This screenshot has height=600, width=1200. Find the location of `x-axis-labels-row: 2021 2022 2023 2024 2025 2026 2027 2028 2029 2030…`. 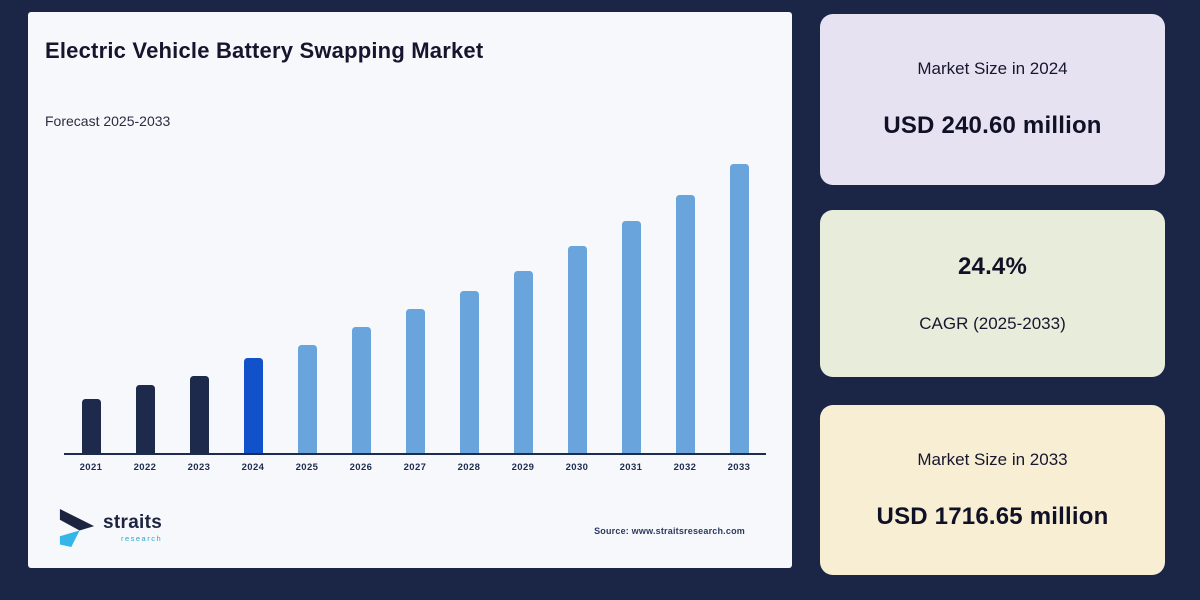

x-axis-labels-row: 2021 2022 2023 2024 2025 2026 2027 2028 2029 2030… is located at coordinates (415, 467).